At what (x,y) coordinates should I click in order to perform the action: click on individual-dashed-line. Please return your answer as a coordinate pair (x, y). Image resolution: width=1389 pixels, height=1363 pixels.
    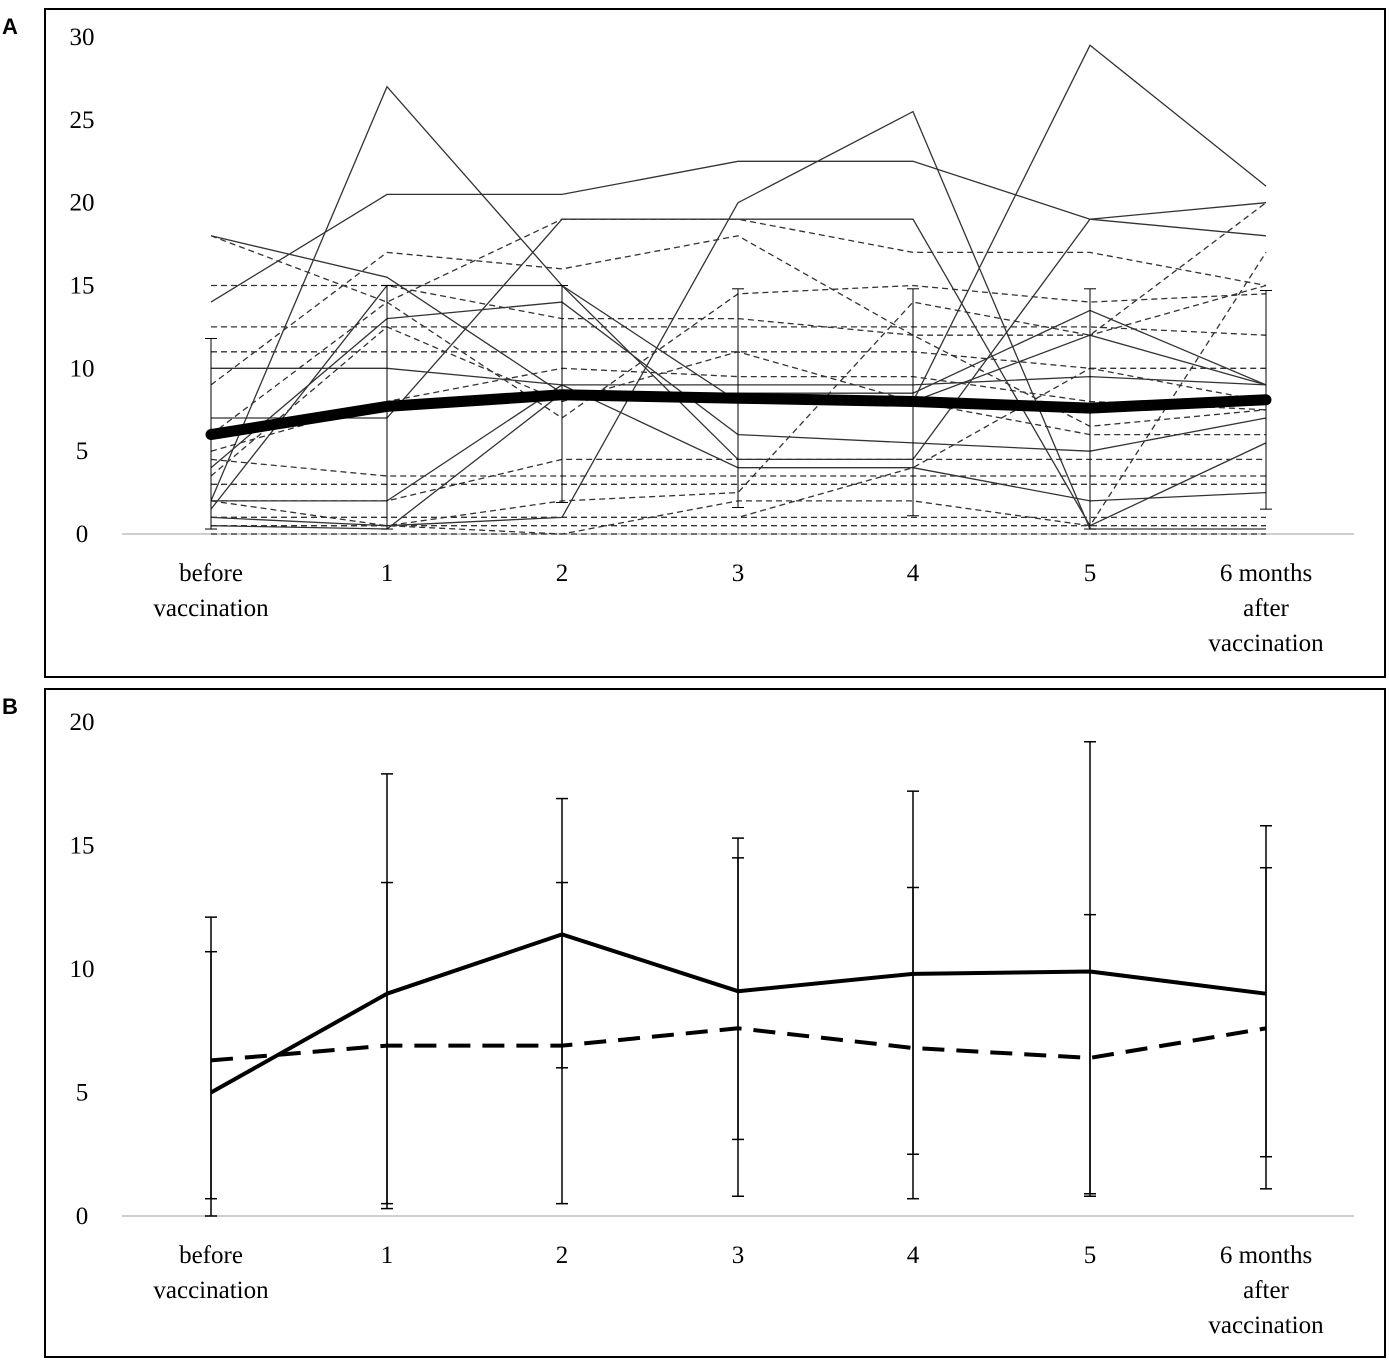
    Looking at the image, I should click on (738, 260).